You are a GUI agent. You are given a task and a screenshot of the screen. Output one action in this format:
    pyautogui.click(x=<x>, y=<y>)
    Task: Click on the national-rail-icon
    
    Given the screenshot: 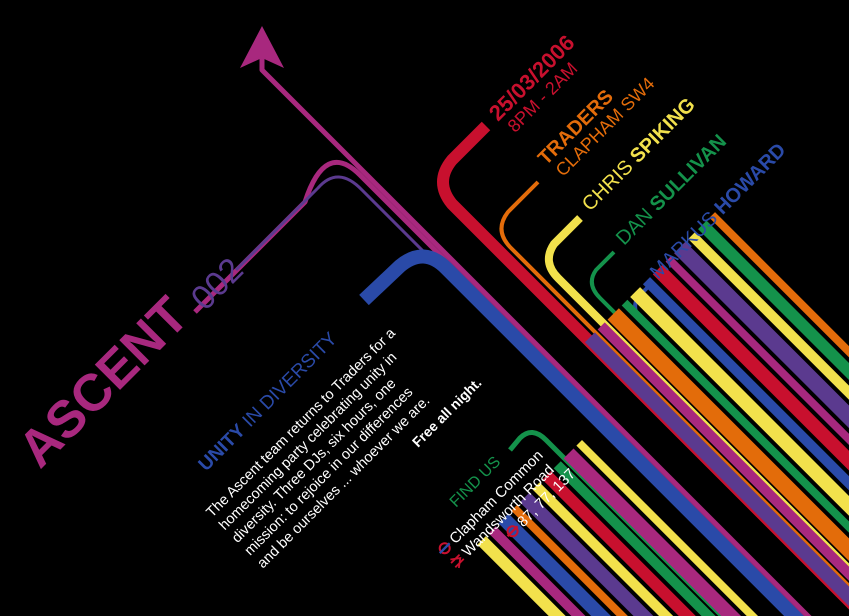 What is the action you would take?
    pyautogui.click(x=457, y=561)
    